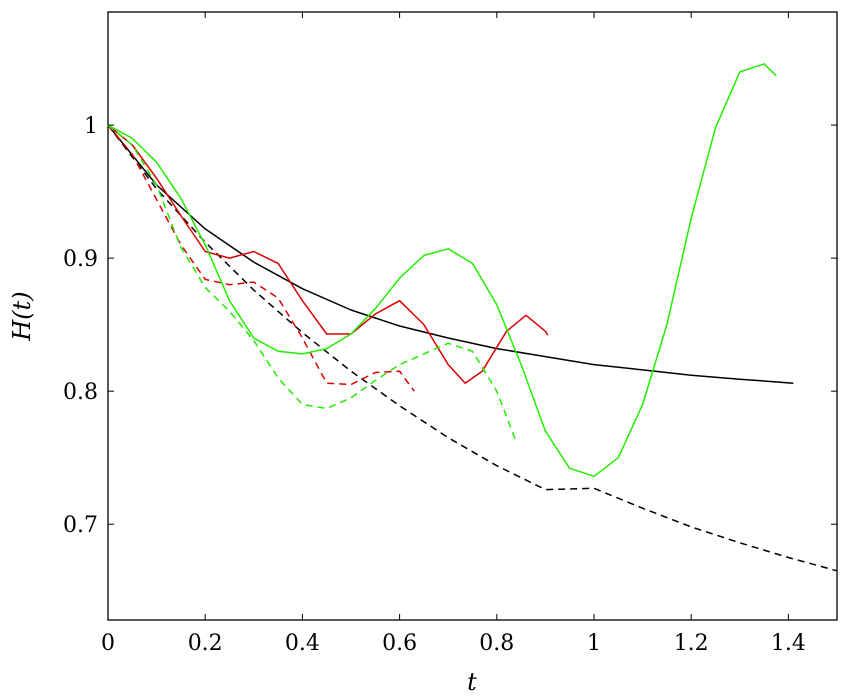  What do you see at coordinates (399, 643) in the screenshot?
I see `x-tick-label: 0.6` at bounding box center [399, 643].